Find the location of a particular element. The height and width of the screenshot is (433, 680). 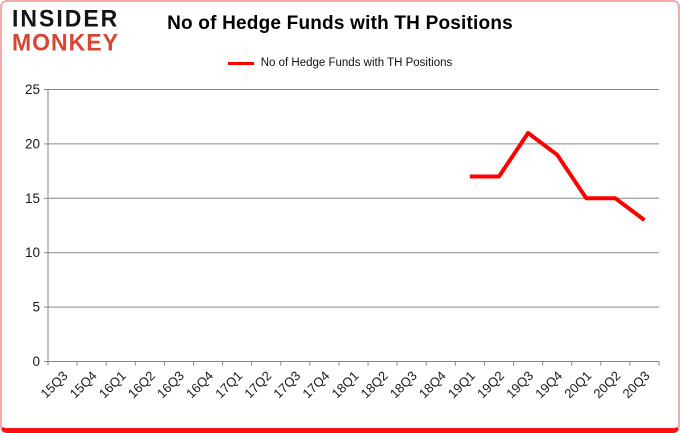

x-axis-label: 16Q4 is located at coordinates (199, 384).